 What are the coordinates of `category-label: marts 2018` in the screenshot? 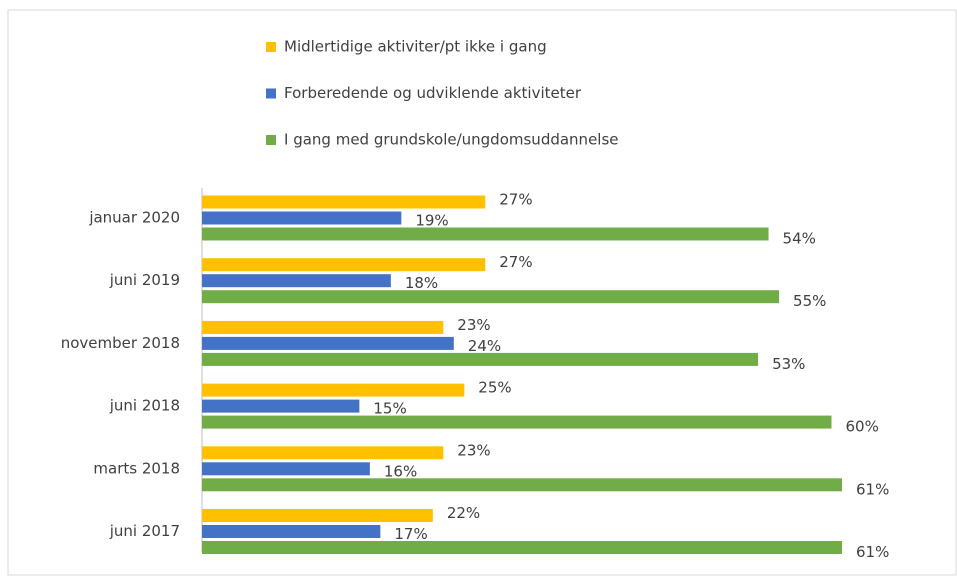 It's located at (136, 468).